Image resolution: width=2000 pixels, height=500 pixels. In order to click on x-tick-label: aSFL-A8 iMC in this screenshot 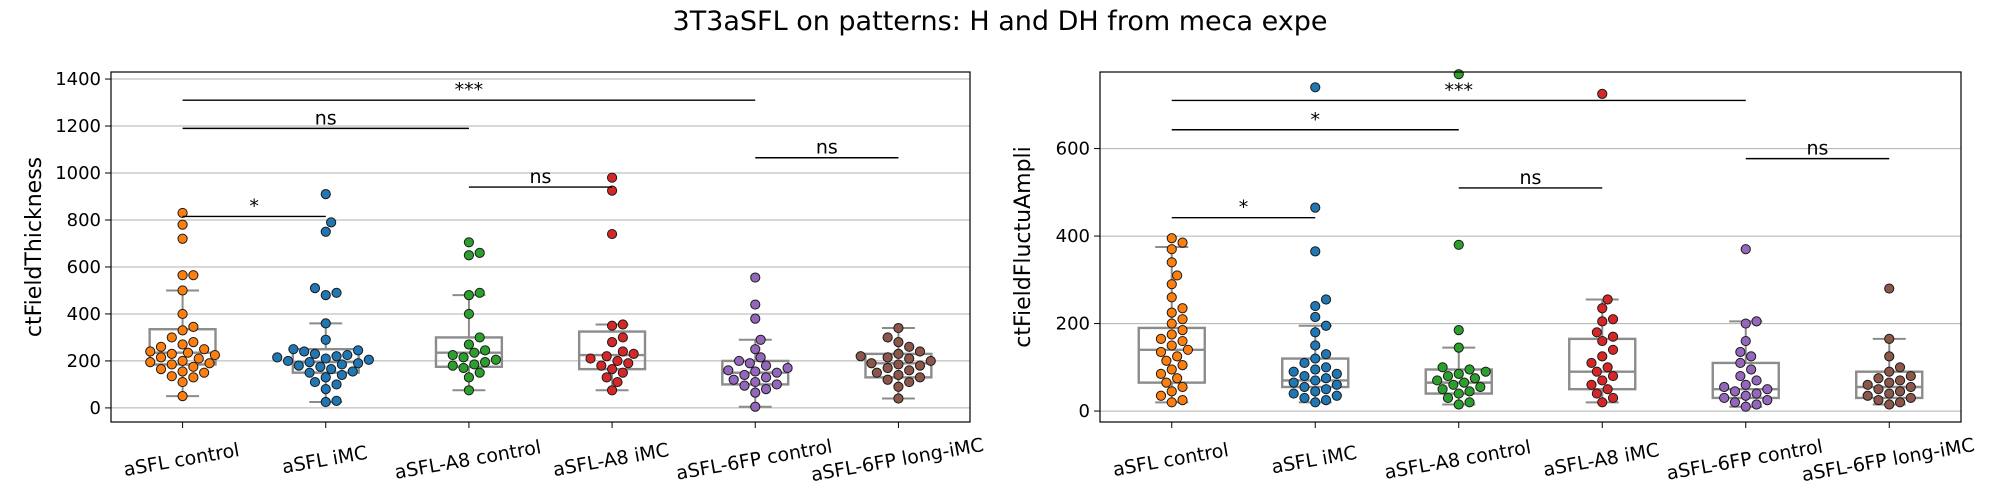, I will do `click(1600, 460)`.